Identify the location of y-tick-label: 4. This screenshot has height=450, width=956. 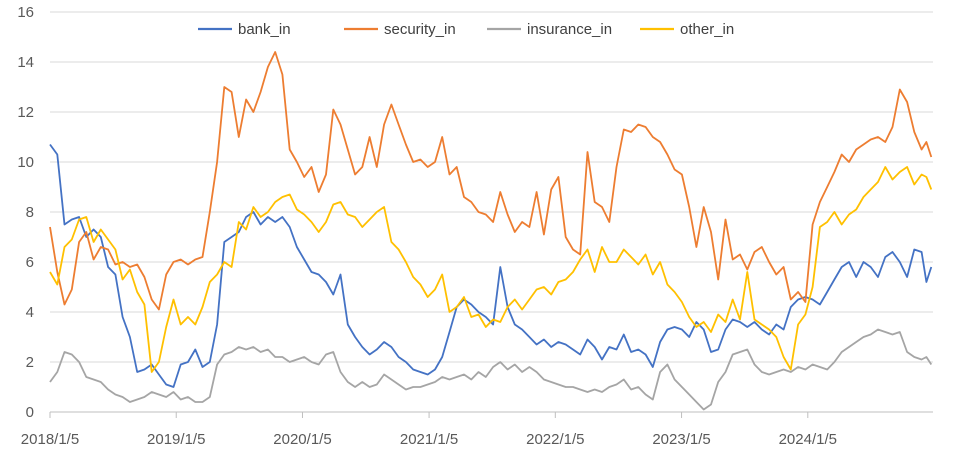
(30, 312).